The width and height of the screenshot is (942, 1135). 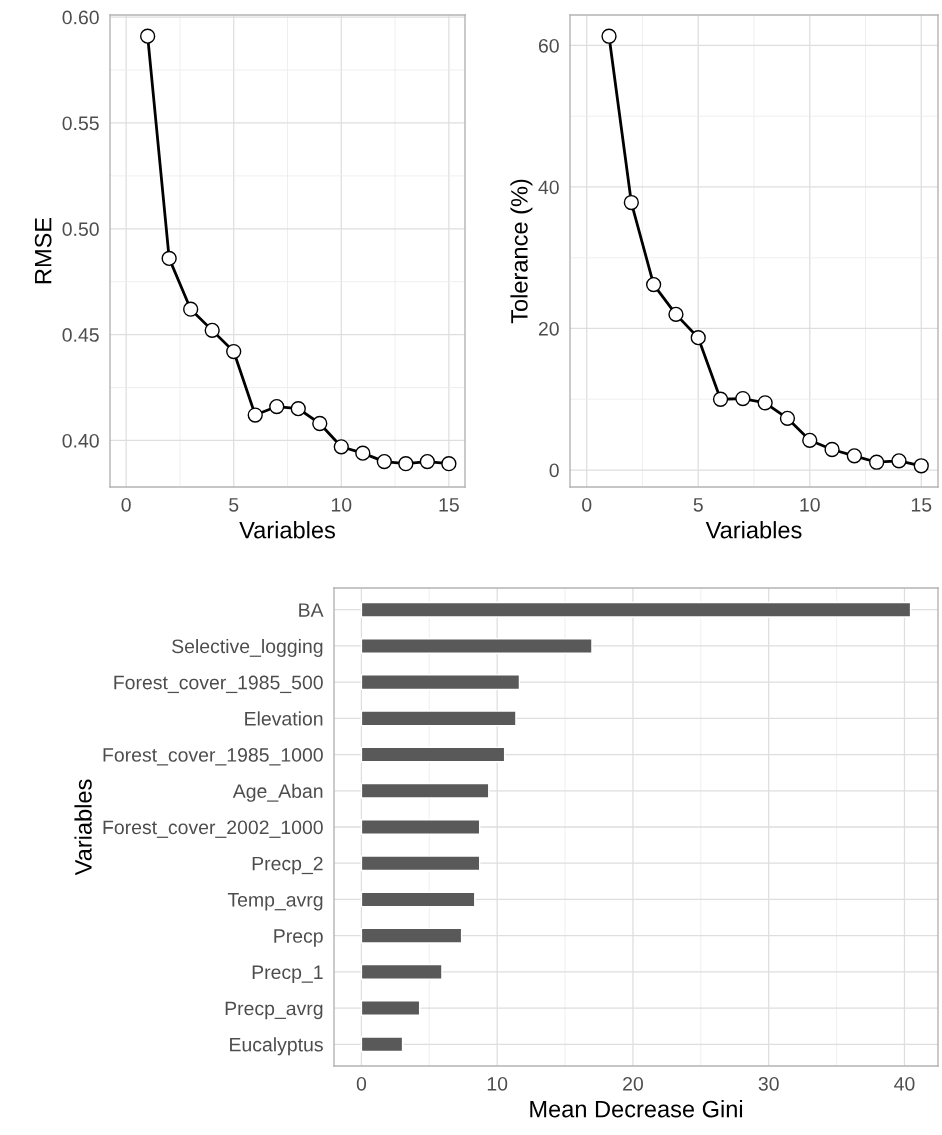 I want to click on x-tick-label: 30, so click(x=768, y=1083).